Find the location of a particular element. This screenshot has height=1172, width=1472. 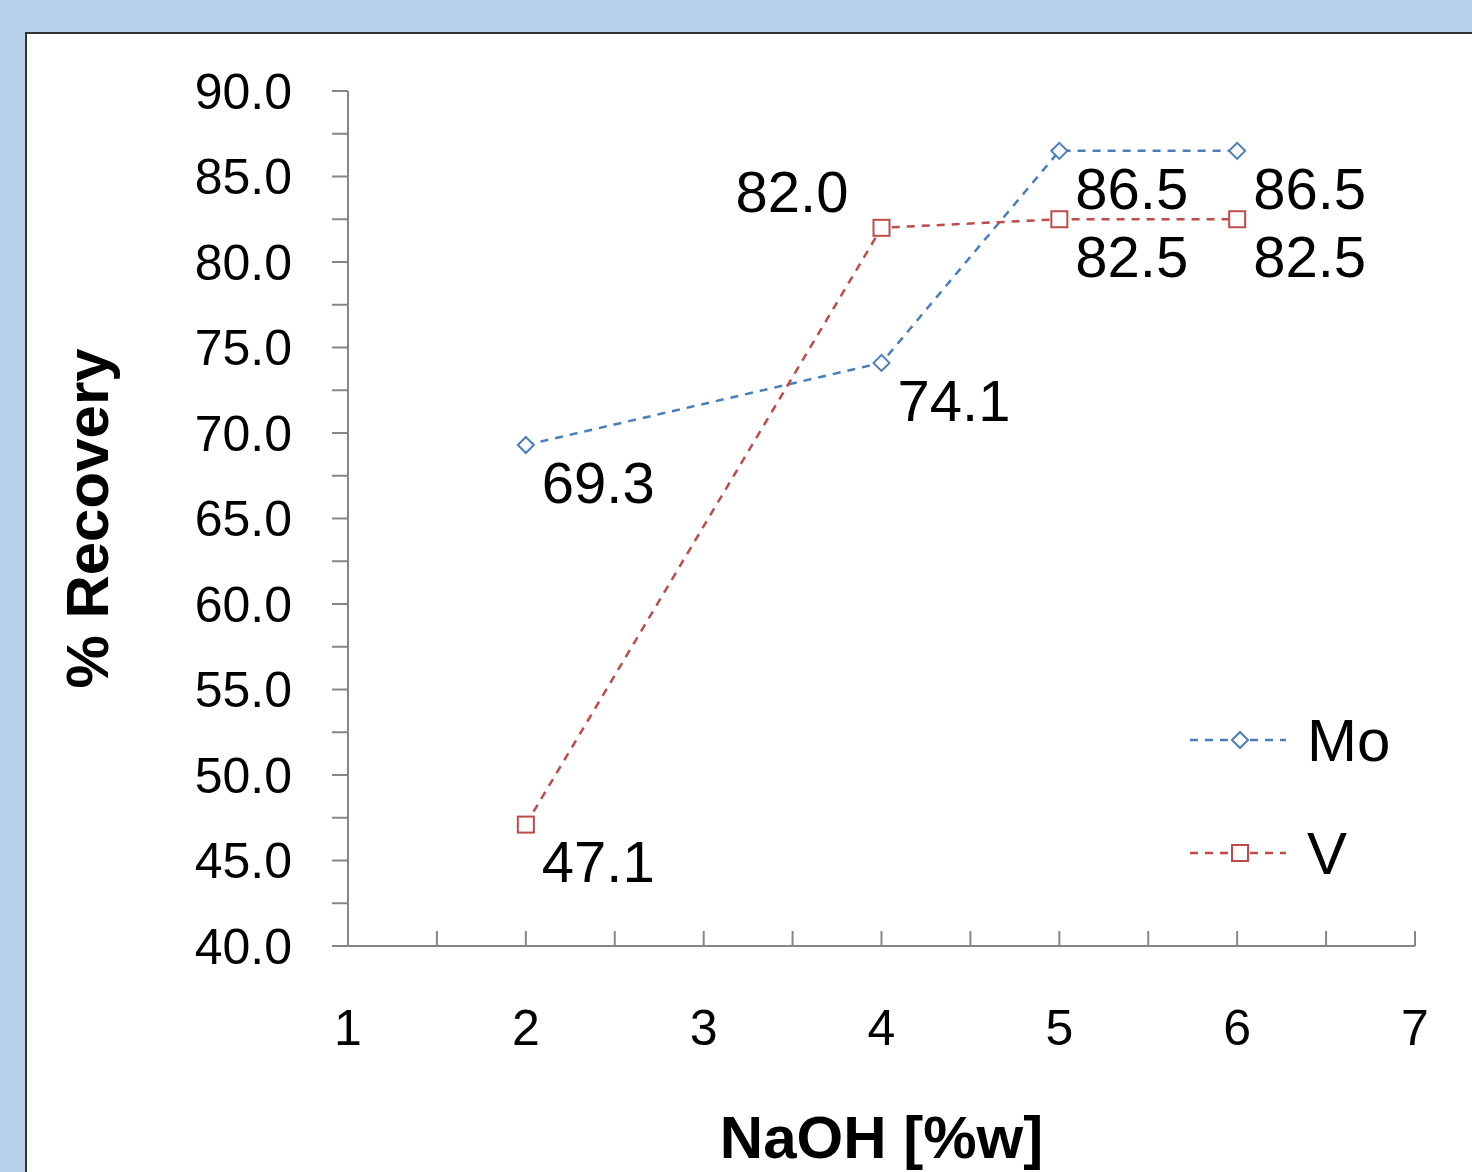

y-tick-label: 75.0 is located at coordinates (243, 348).